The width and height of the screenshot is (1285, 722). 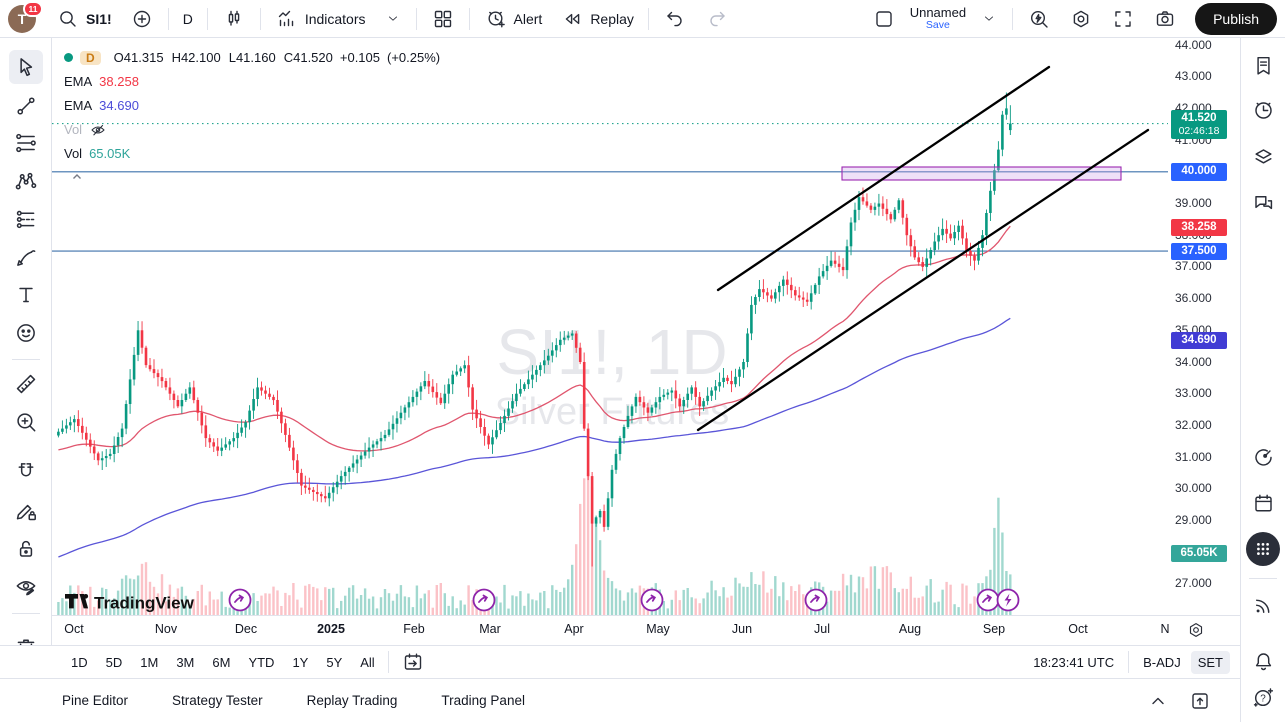 I want to click on ohlc-values: O41.315 H42.100 L41.160 C41.520, so click(x=223, y=57).